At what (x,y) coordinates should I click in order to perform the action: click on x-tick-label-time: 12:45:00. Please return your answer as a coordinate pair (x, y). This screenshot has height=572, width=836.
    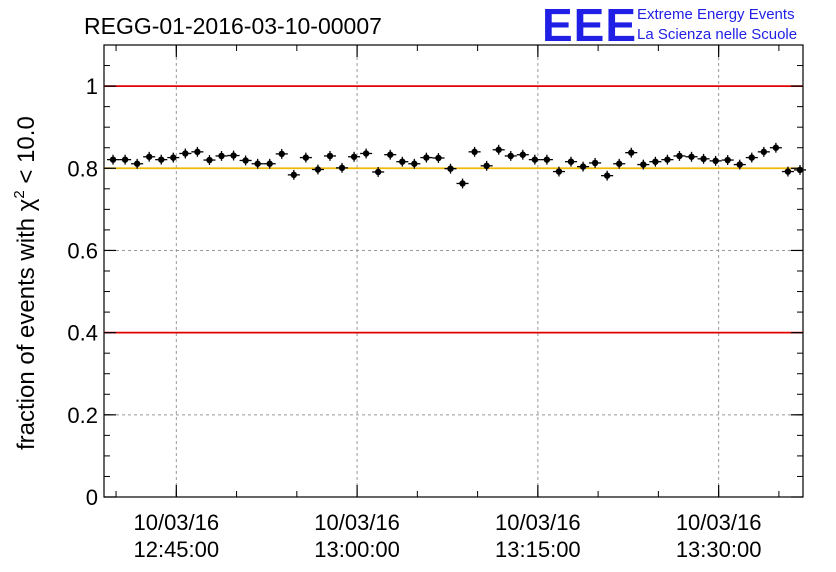
    Looking at the image, I should click on (176, 549).